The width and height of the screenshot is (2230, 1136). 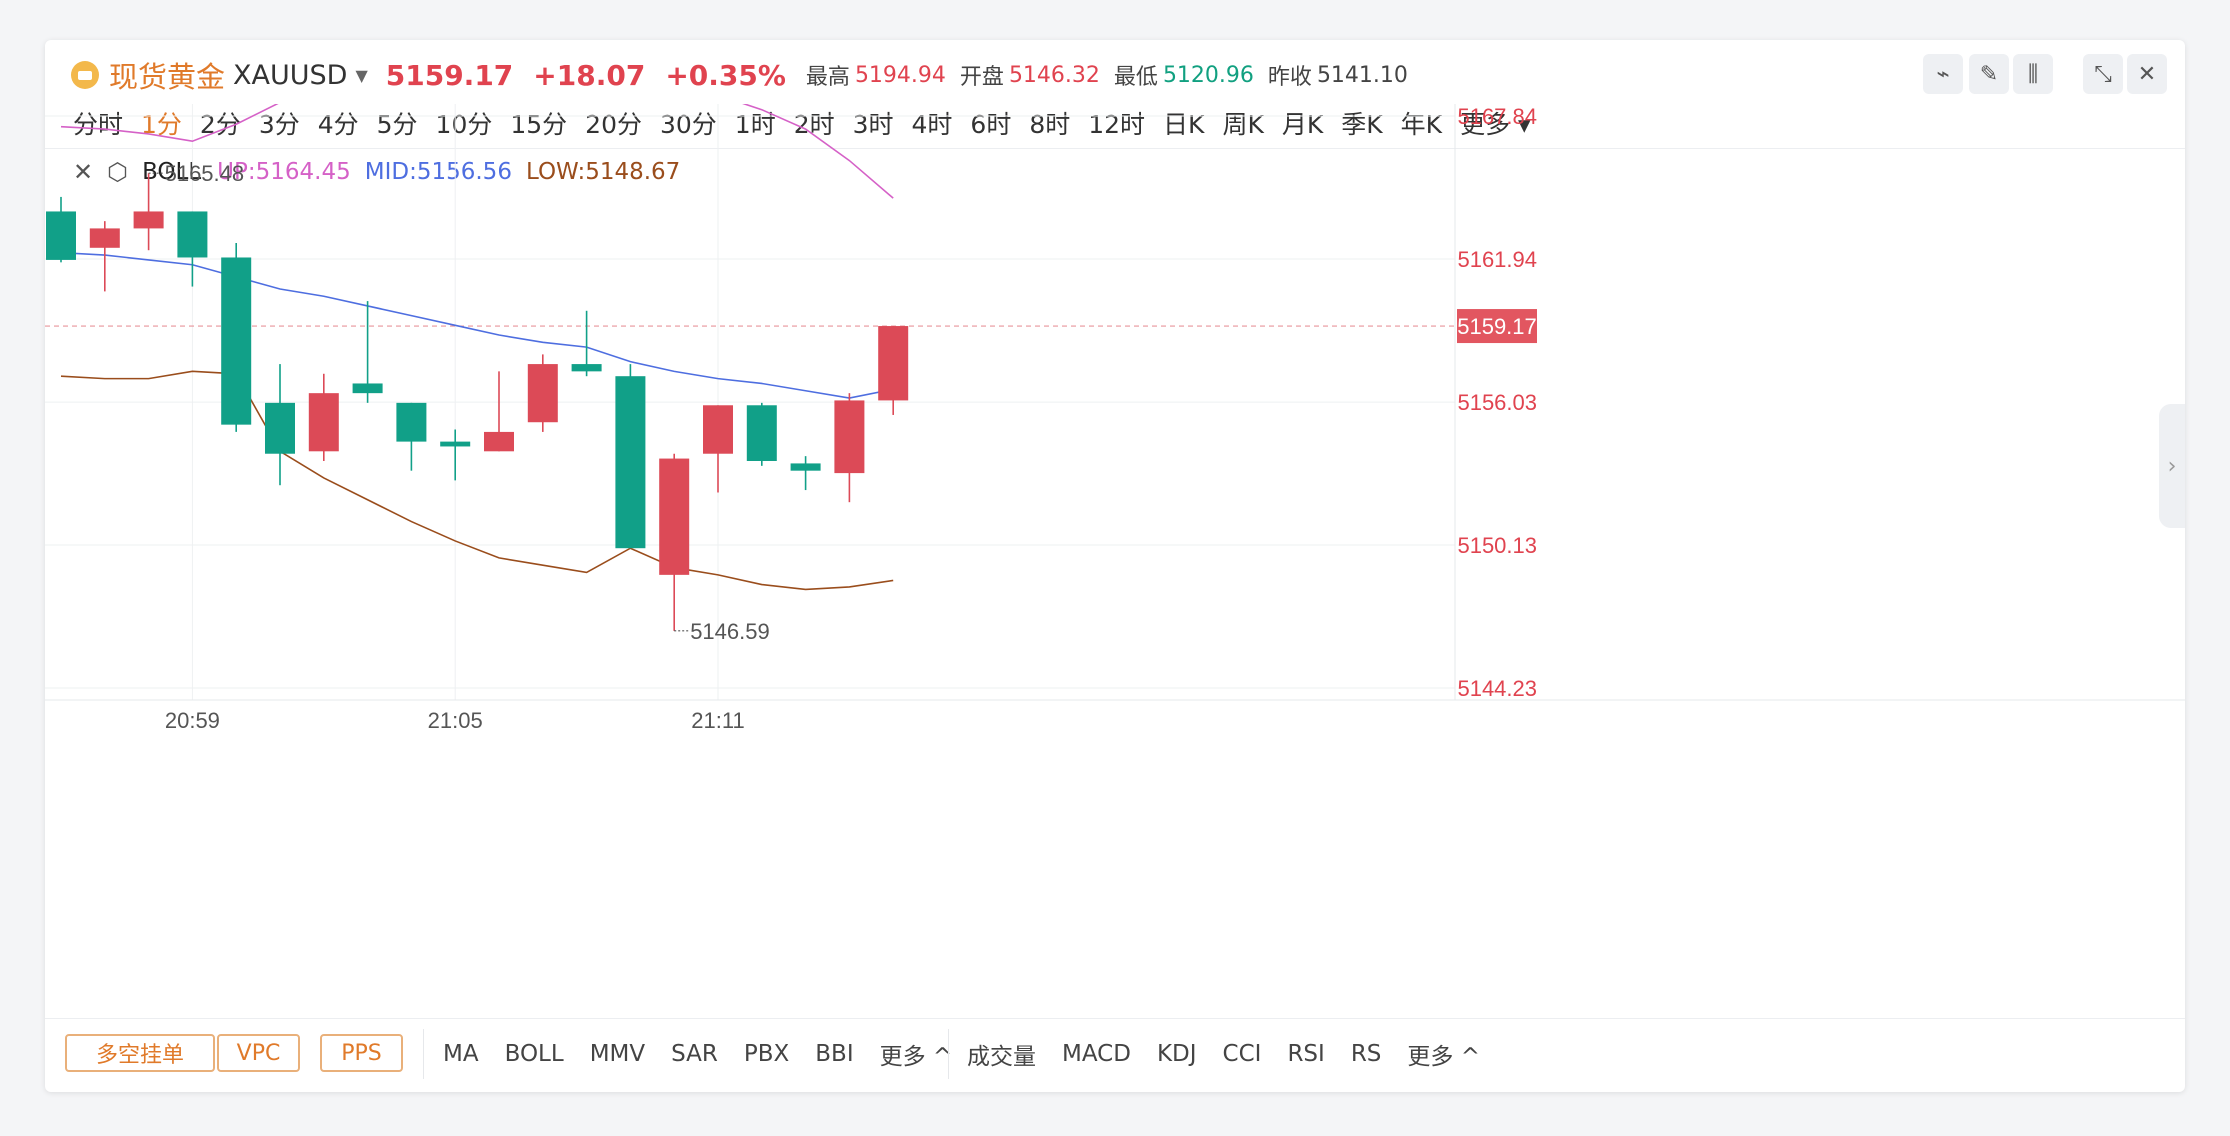 I want to click on timeframe-18: 周K, so click(x=1243, y=124).